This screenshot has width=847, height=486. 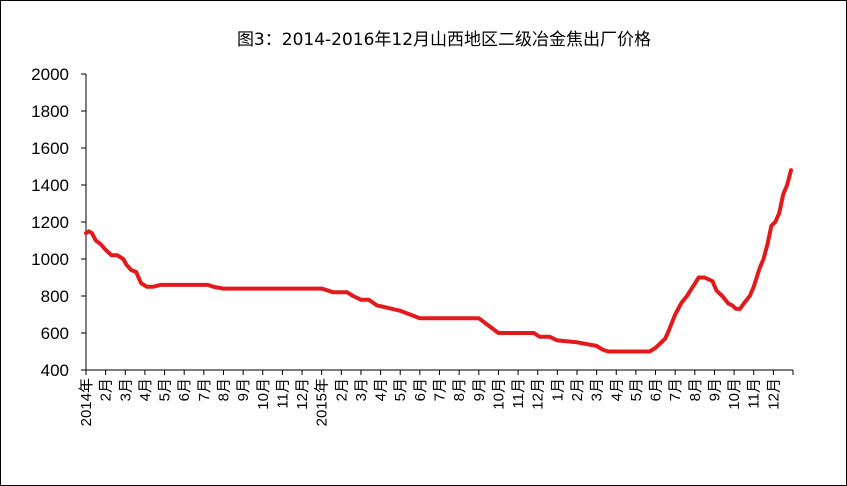 What do you see at coordinates (444, 40) in the screenshot?
I see `chart-title: 图3：2014-2016年12月山西地区二级冶金焦出厂价格` at bounding box center [444, 40].